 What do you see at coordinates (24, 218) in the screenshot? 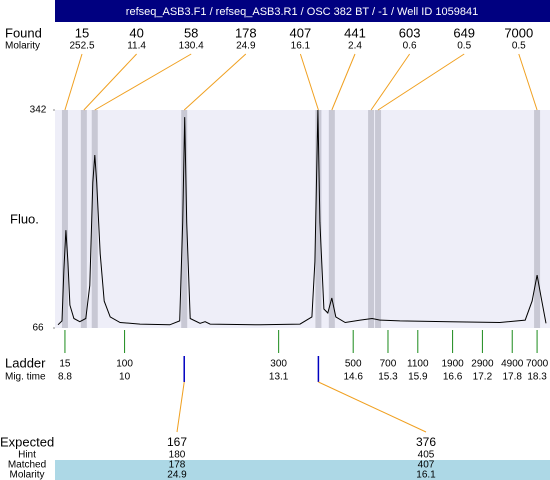
I see `y-label: Fluo.` at bounding box center [24, 218].